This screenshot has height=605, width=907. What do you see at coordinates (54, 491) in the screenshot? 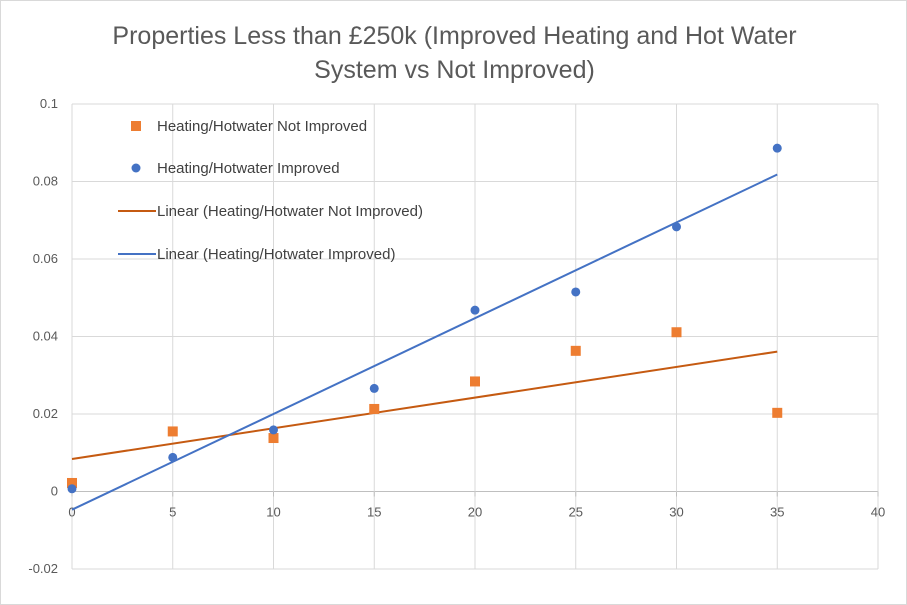
I see `y-tick-label: 0` at bounding box center [54, 491].